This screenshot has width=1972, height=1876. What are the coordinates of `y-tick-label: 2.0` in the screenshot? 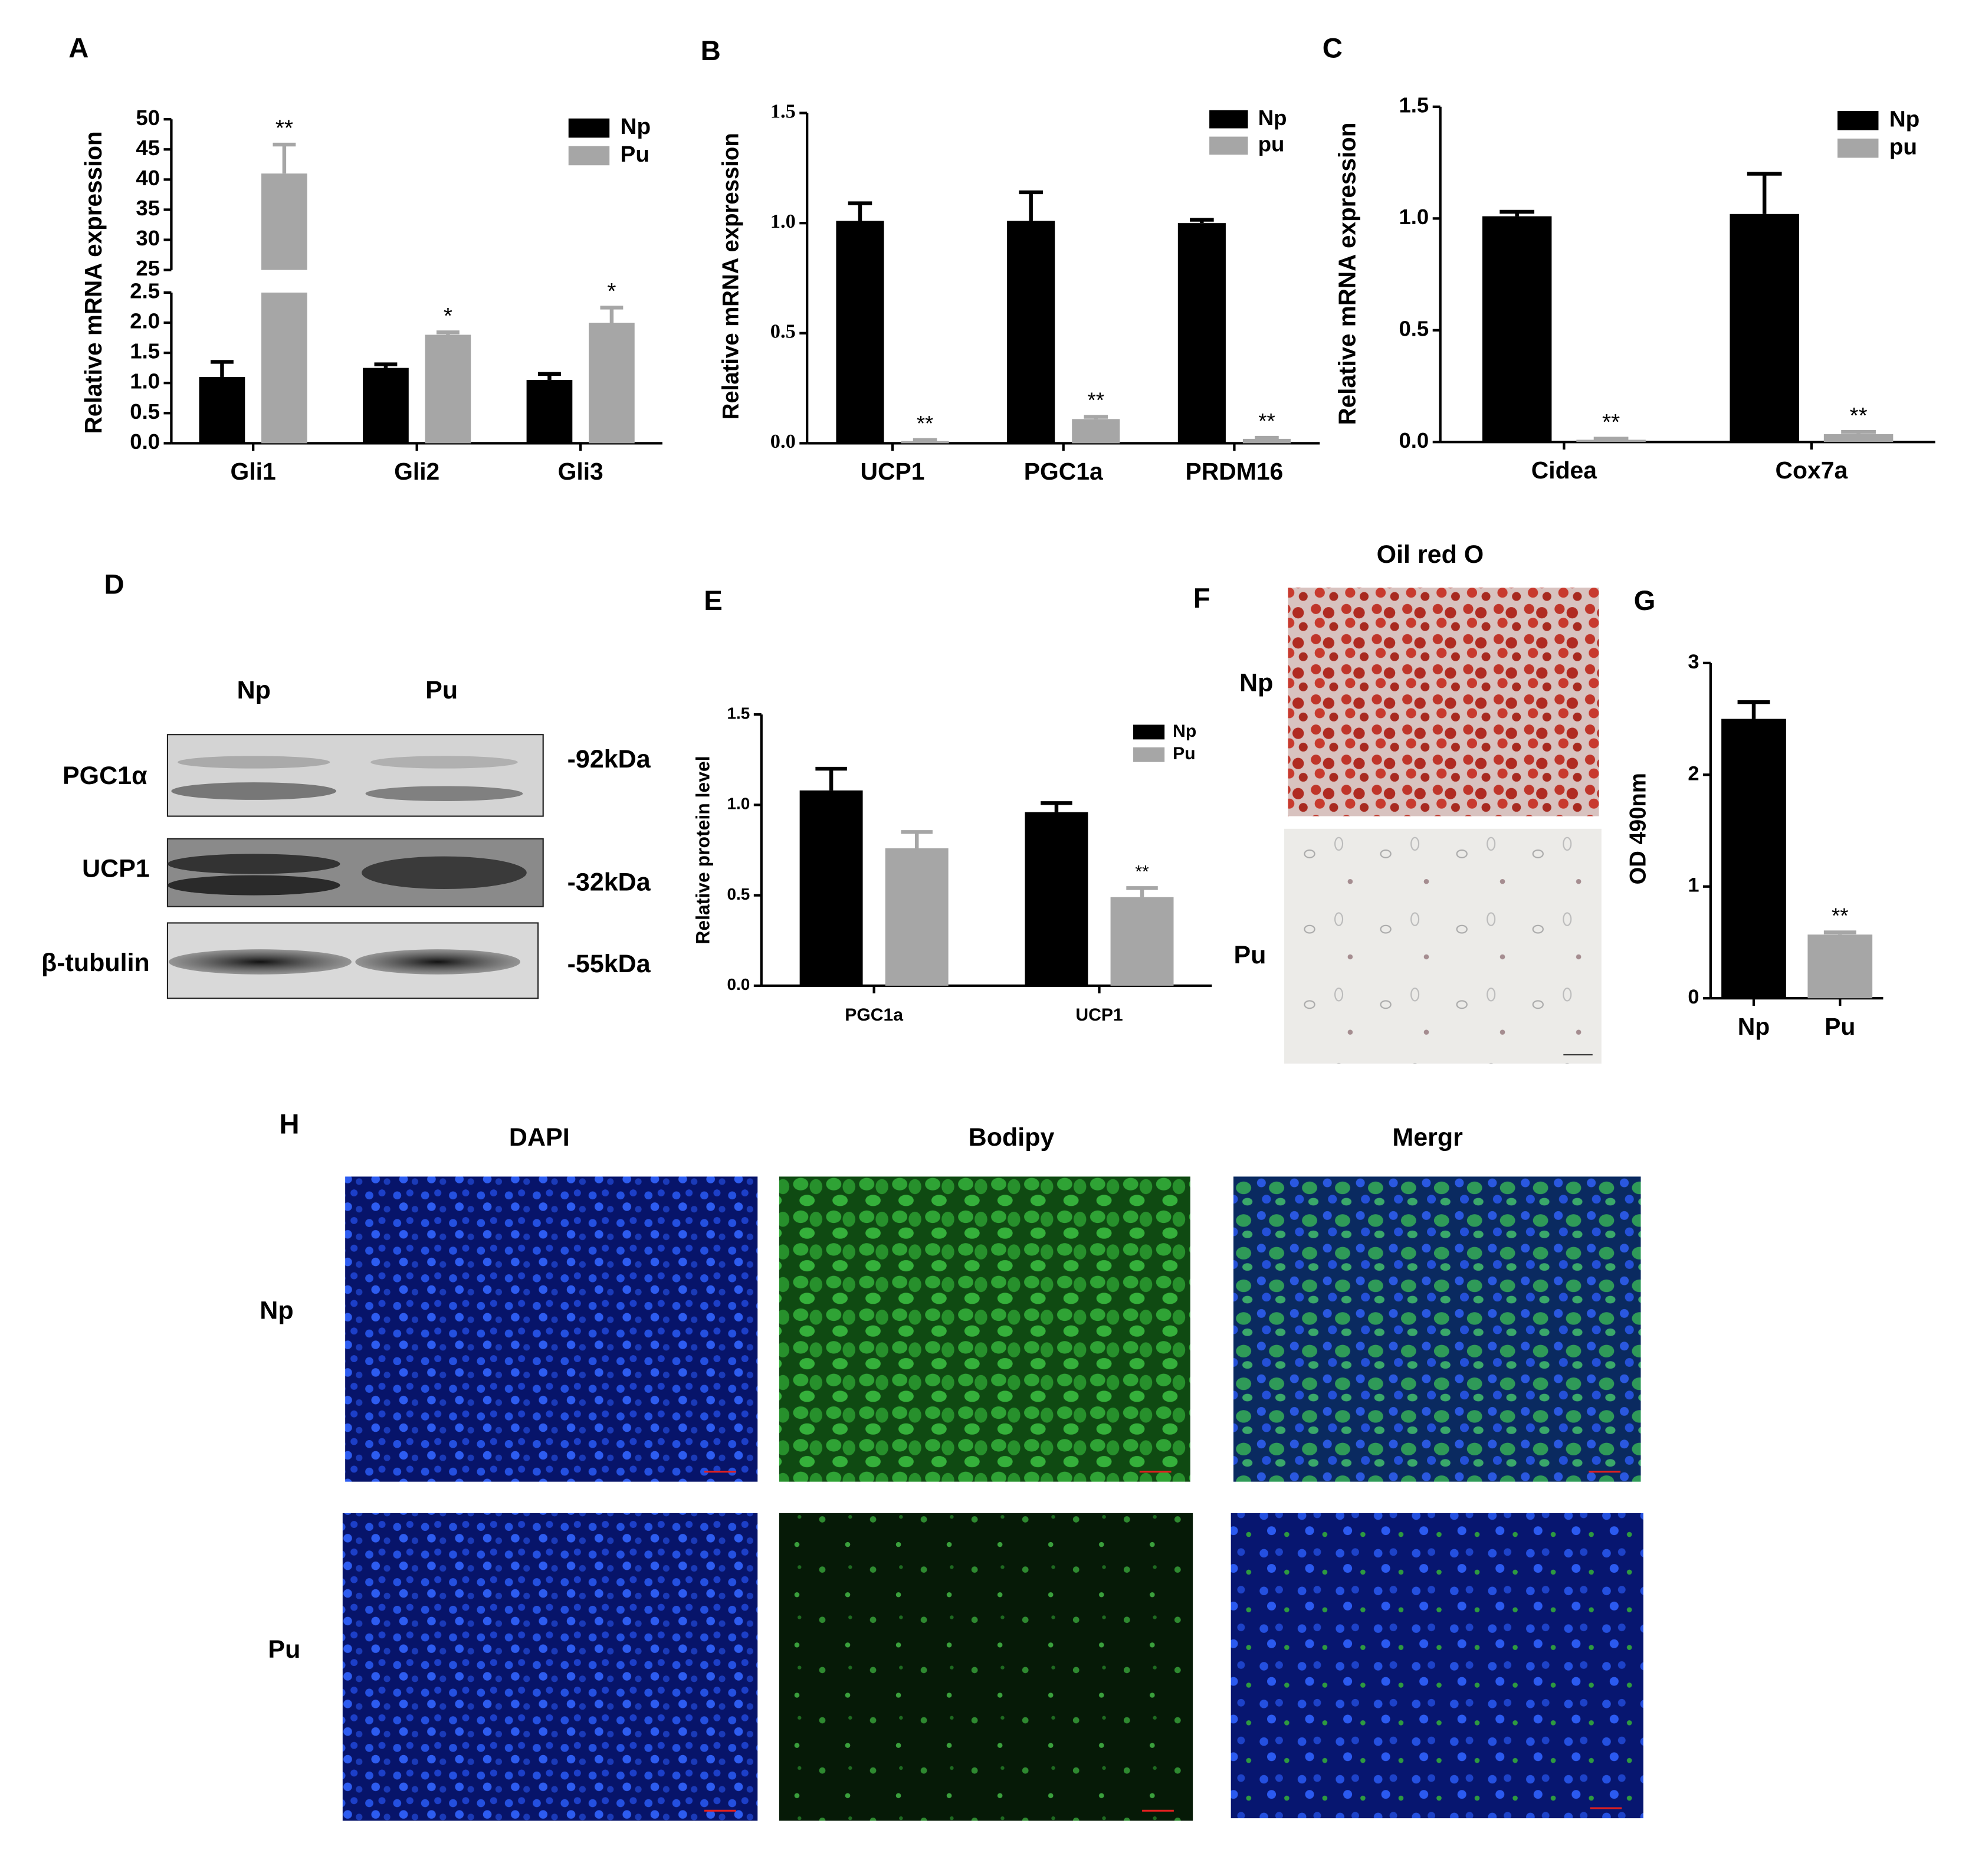 It's located at (145, 321).